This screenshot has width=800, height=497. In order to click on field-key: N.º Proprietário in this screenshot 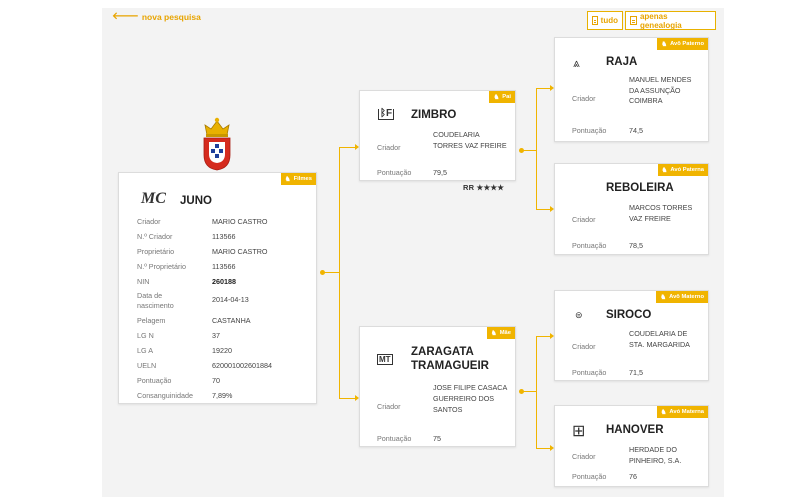, I will do `click(161, 266)`.